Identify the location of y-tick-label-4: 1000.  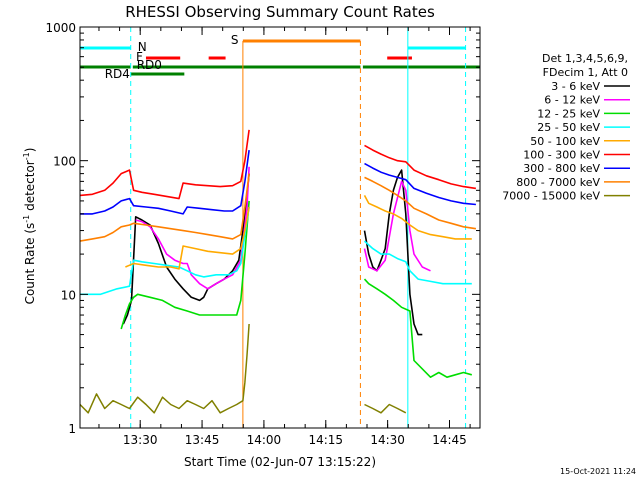
(60, 28).